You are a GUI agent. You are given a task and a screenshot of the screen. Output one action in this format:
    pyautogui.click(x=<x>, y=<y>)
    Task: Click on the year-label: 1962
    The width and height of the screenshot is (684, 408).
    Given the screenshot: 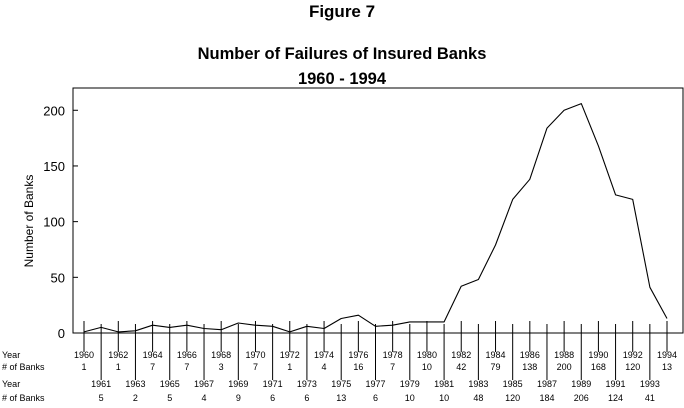 What is the action you would take?
    pyautogui.click(x=118, y=355)
    